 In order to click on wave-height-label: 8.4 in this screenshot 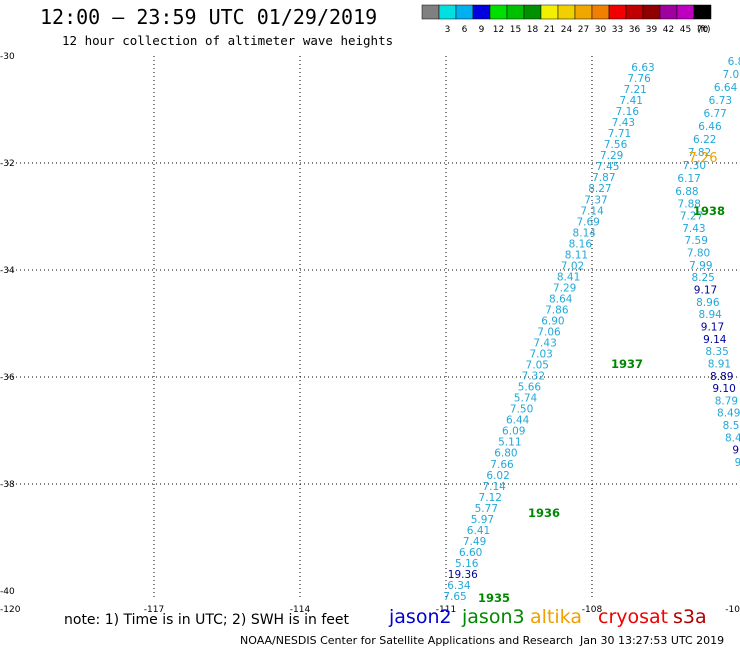, I will do `click(732, 438)`.